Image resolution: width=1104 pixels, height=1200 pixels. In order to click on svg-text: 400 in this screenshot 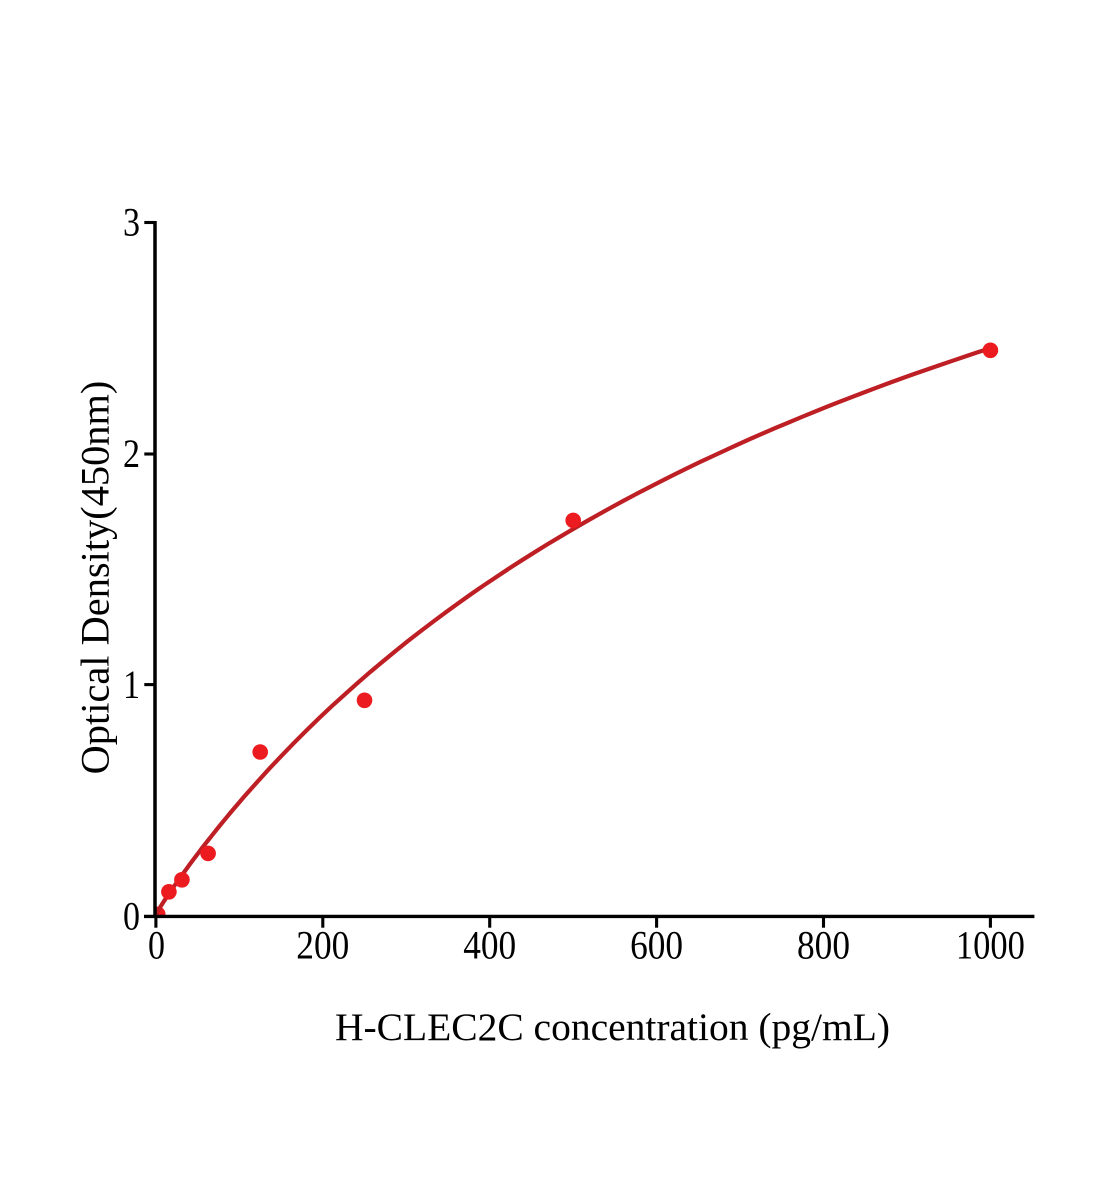, I will do `click(489, 945)`.